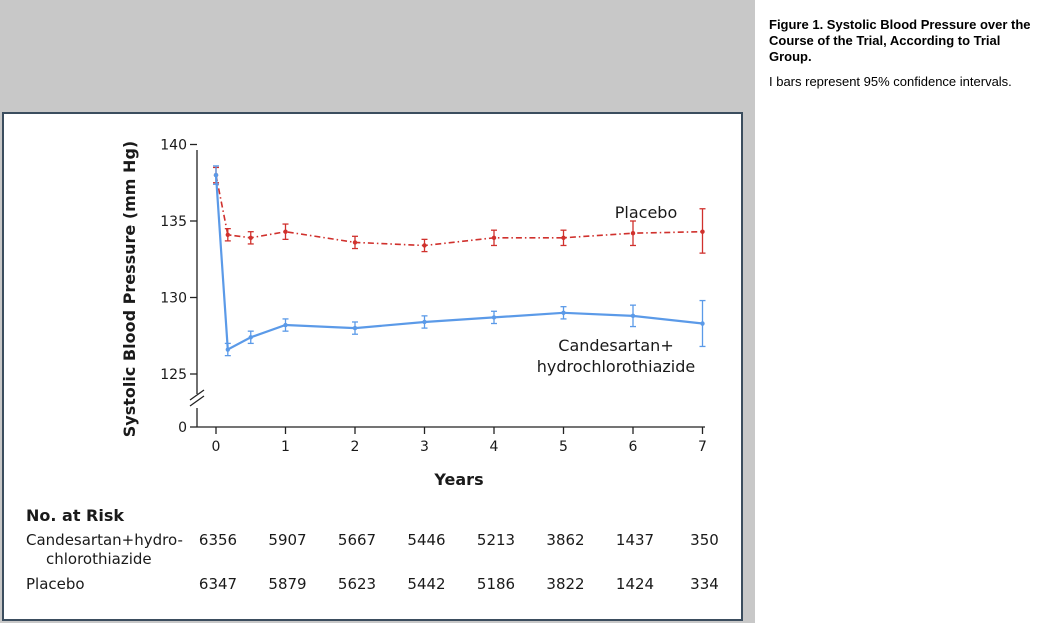 This screenshot has width=1049, height=623. I want to click on at-risk-value: 334, so click(704, 584).